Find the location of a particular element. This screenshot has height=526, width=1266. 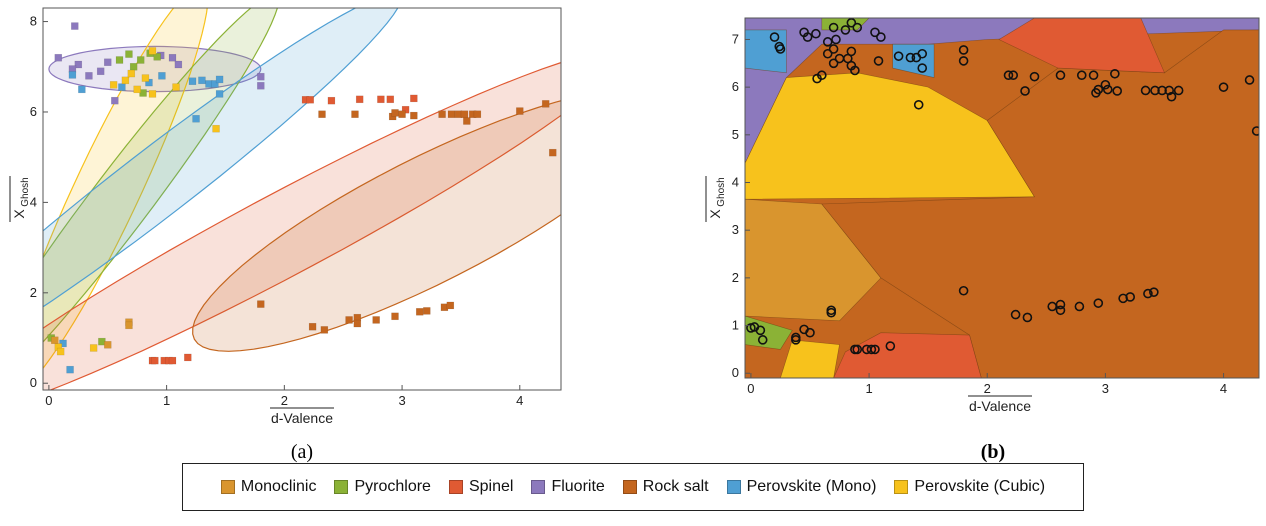

b-x-tick-label: 2 is located at coordinates (987, 388).